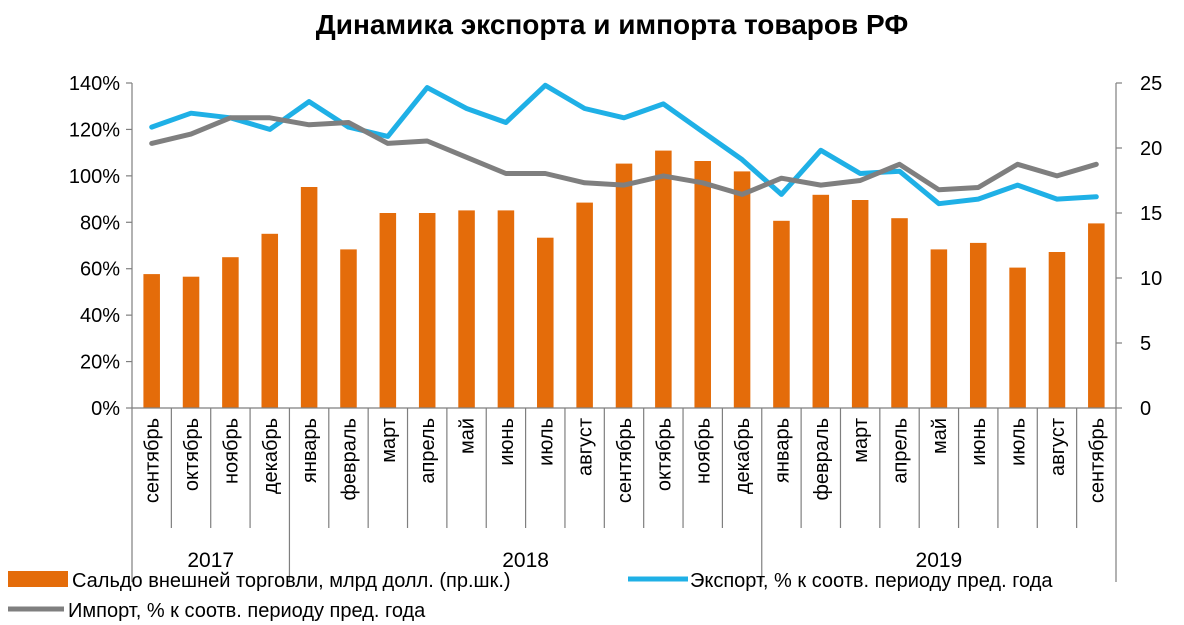  Describe the element at coordinates (871, 581) in the screenshot. I see `legend-export-label: Экспорт, % к соотв. периоду пред. года` at that location.